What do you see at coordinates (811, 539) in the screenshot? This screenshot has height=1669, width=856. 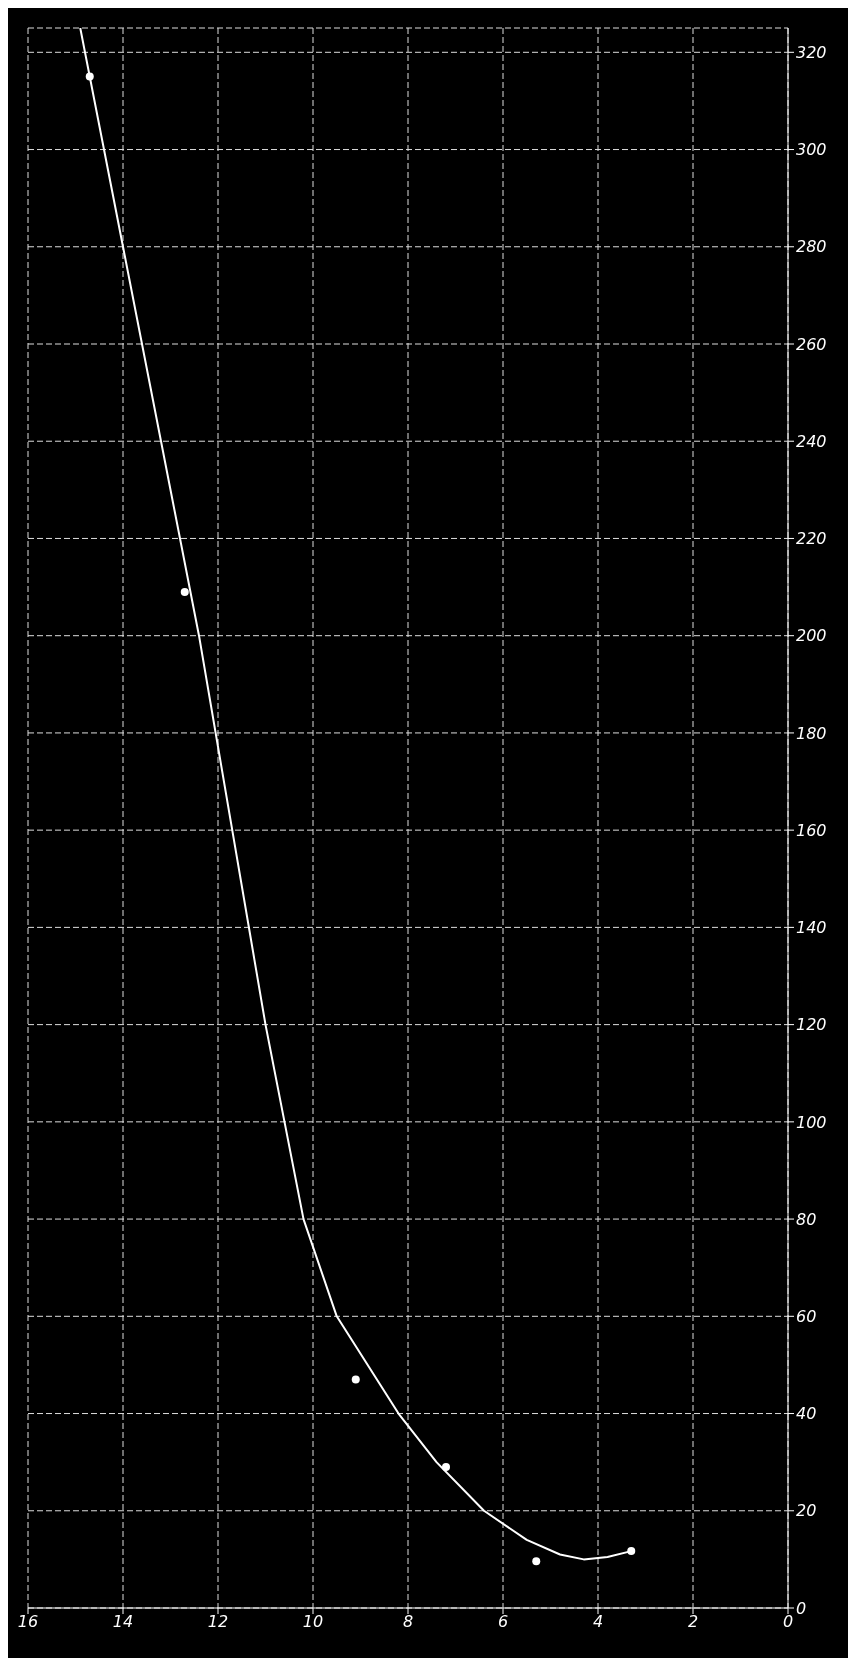 I see `y-tick-label: 220` at bounding box center [811, 539].